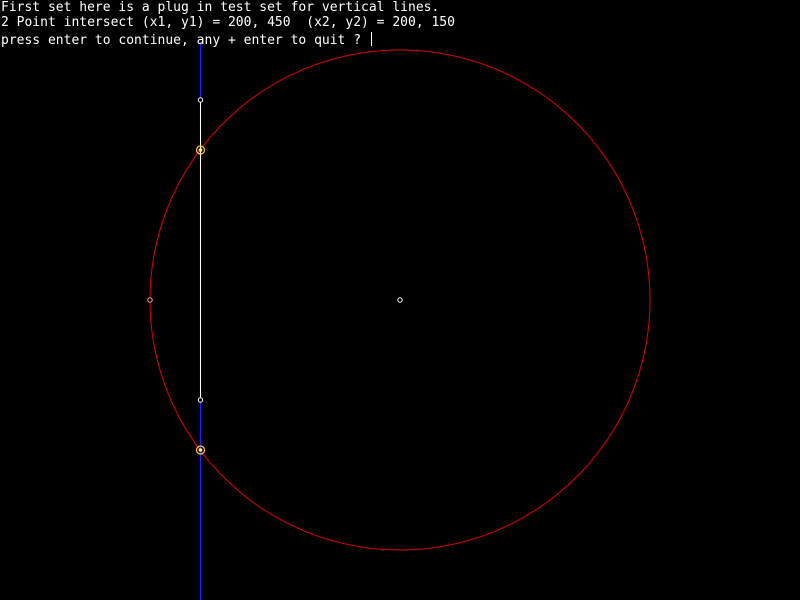  Describe the element at coordinates (200, 150) in the screenshot. I see `intersection-point-upper` at that location.